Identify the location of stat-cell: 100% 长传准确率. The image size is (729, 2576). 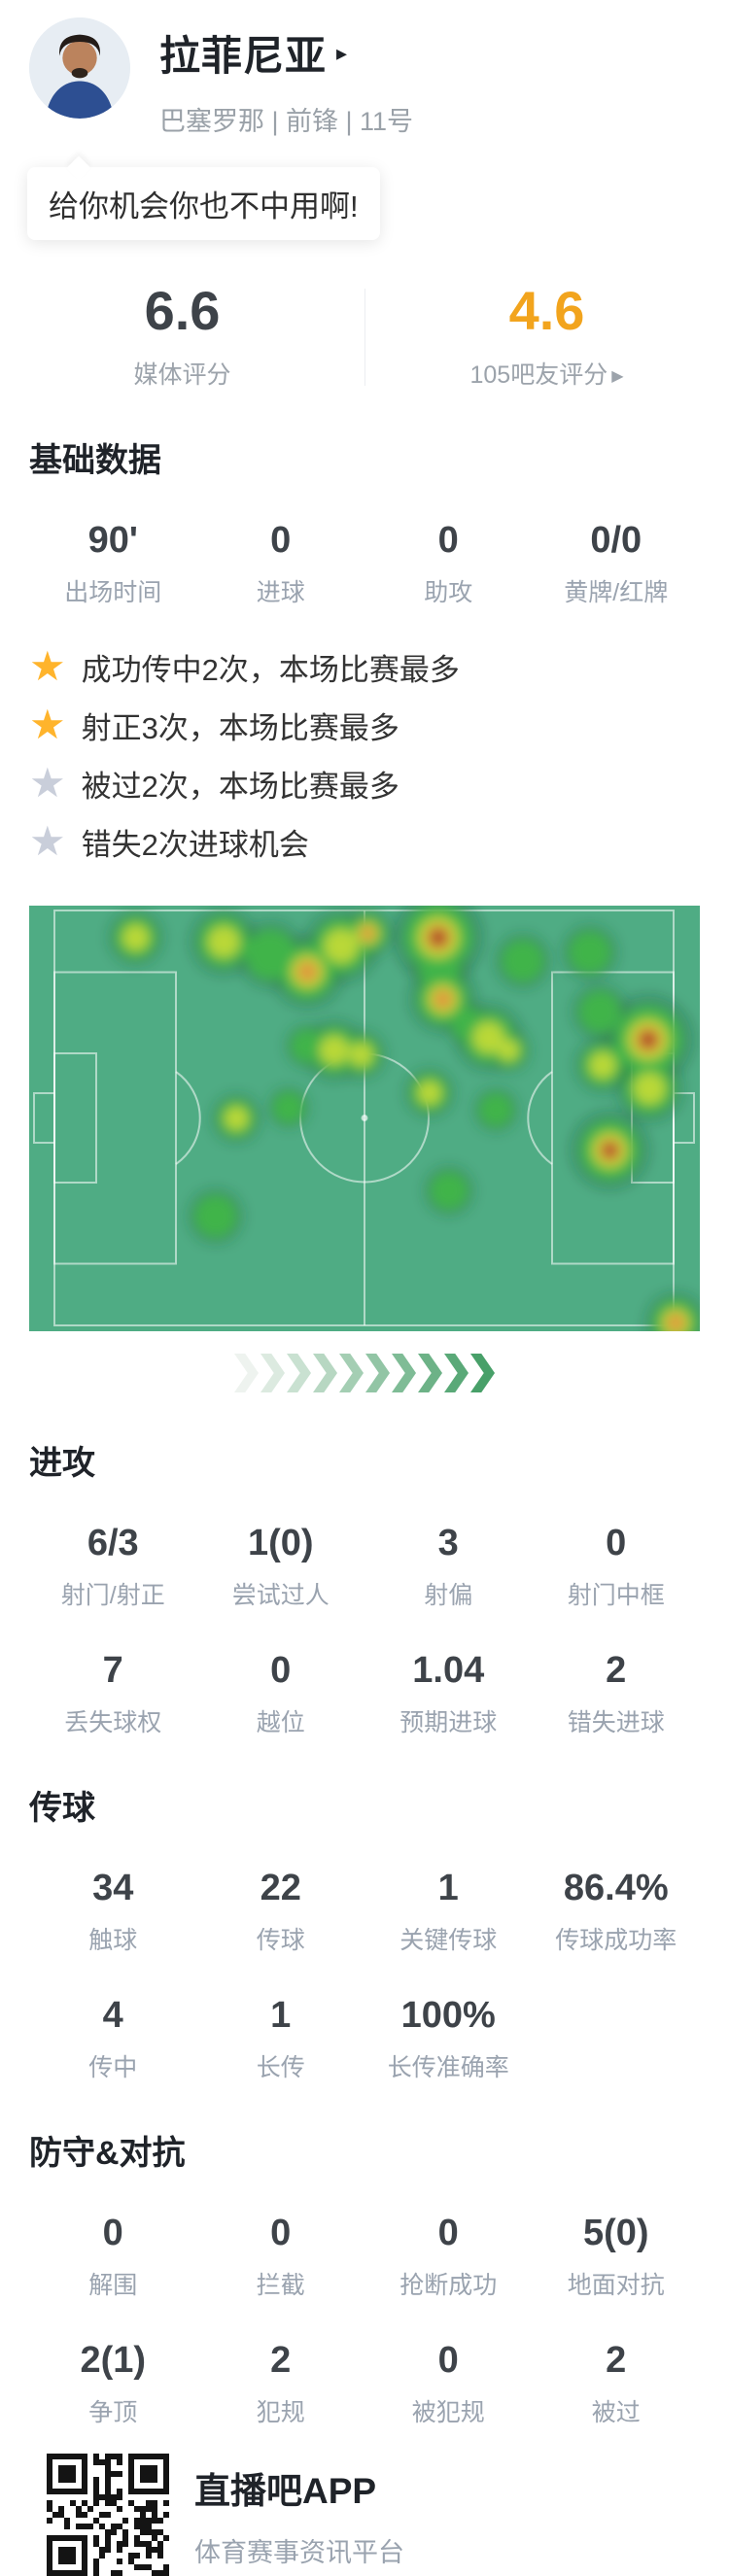
(448, 2039).